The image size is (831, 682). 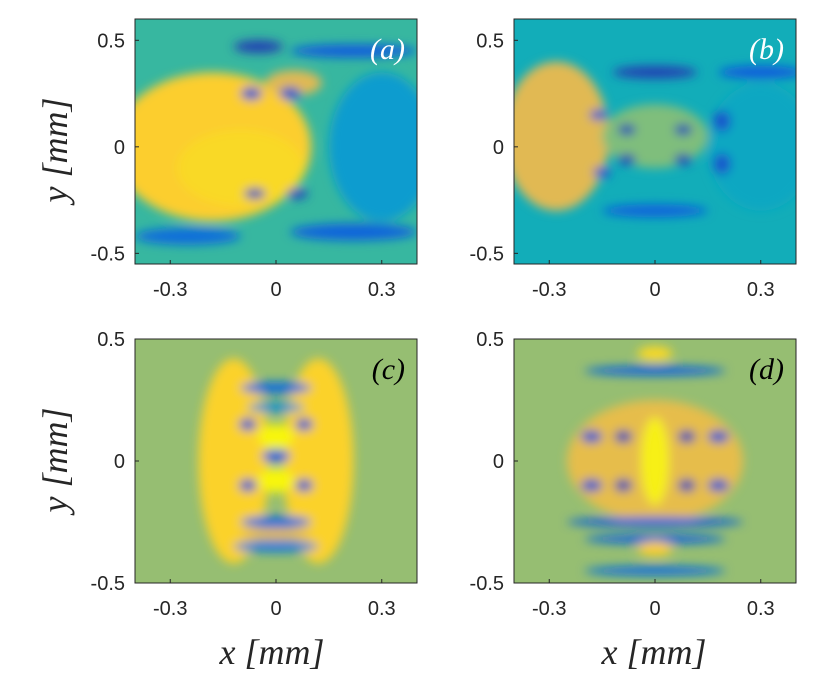 What do you see at coordinates (766, 369) in the screenshot?
I see `panel-label: (d)` at bounding box center [766, 369].